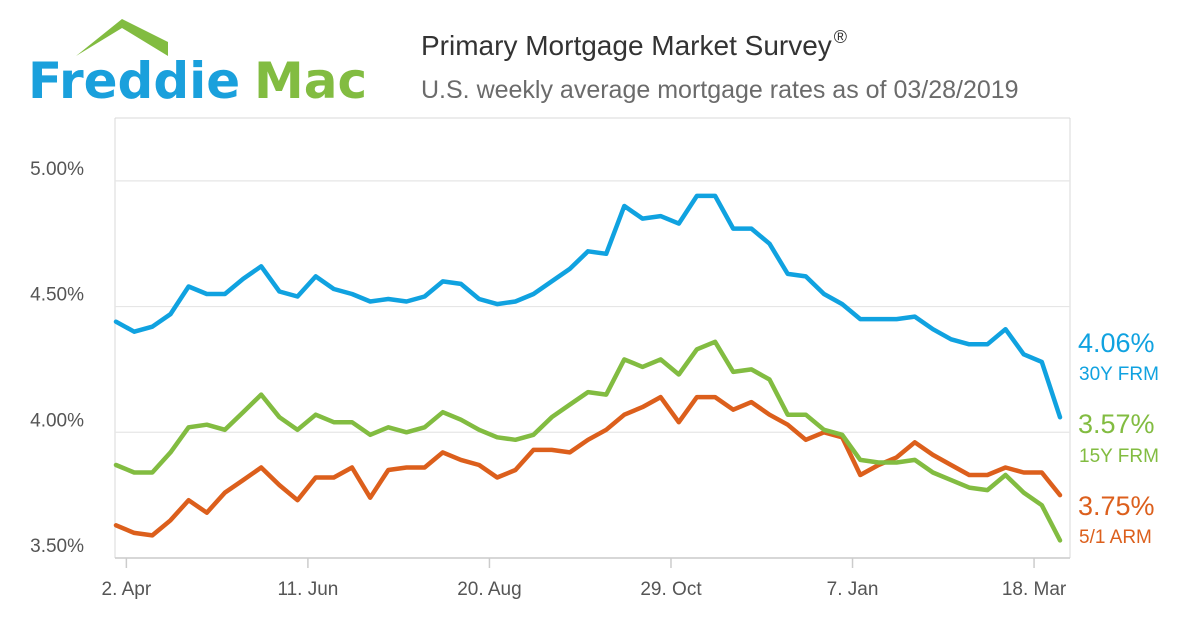 The width and height of the screenshot is (1200, 630). What do you see at coordinates (853, 589) in the screenshot?
I see `x-tick-label: 7. Jan` at bounding box center [853, 589].